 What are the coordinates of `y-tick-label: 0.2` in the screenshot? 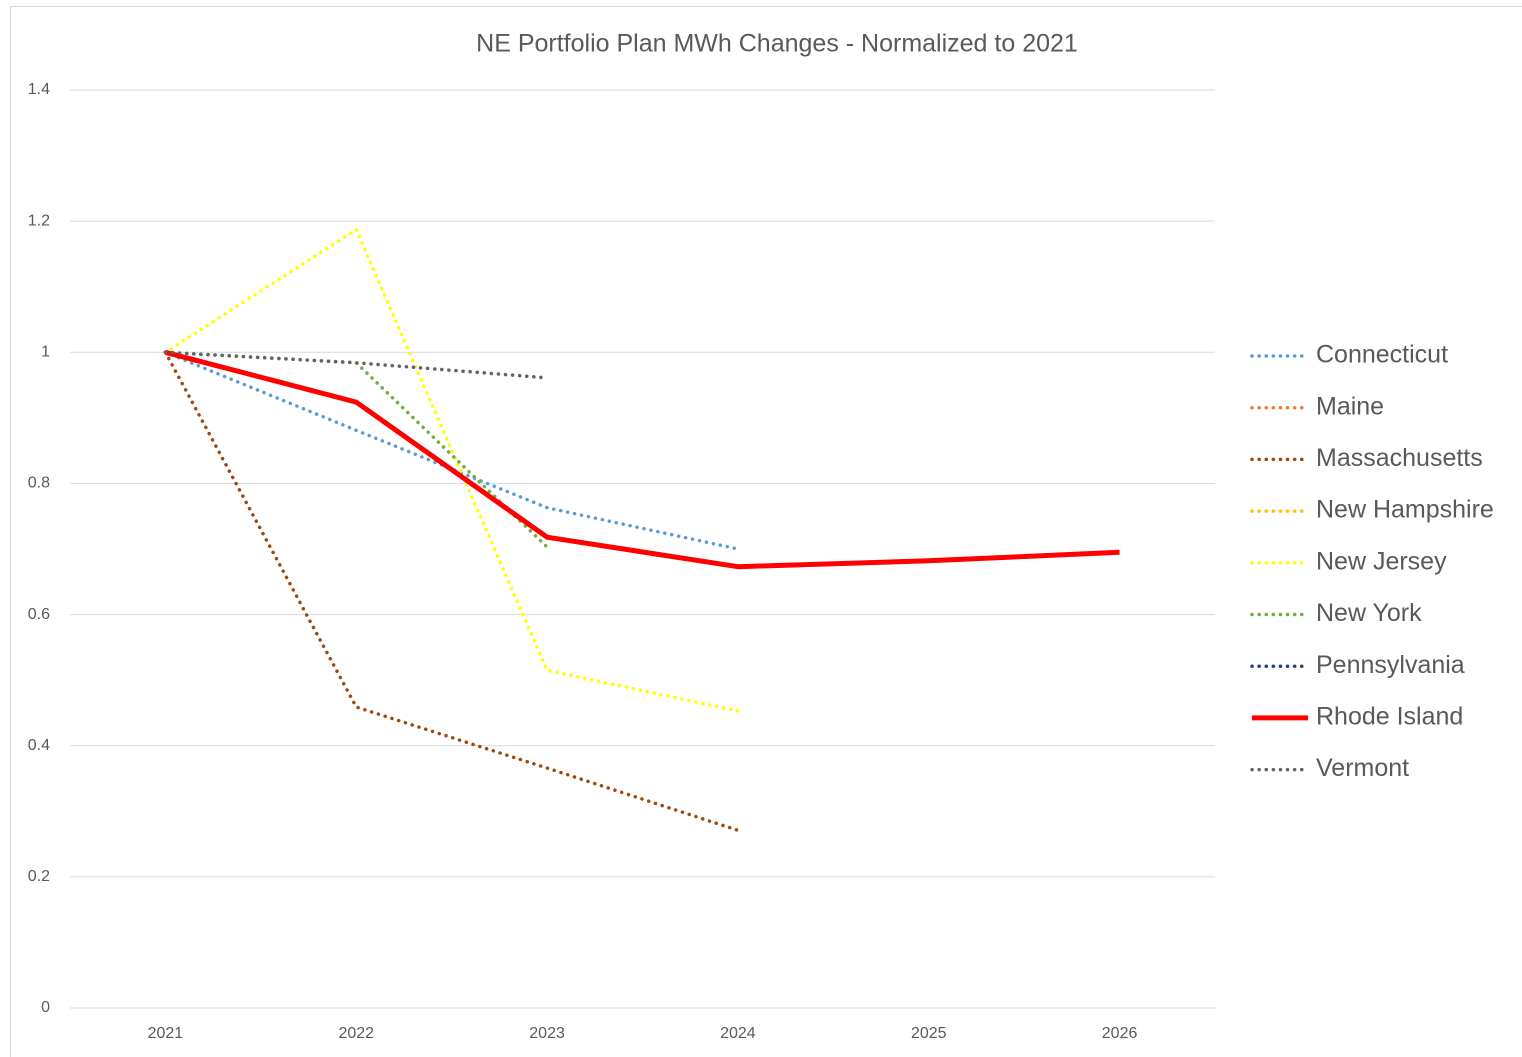 It's located at (39, 876).